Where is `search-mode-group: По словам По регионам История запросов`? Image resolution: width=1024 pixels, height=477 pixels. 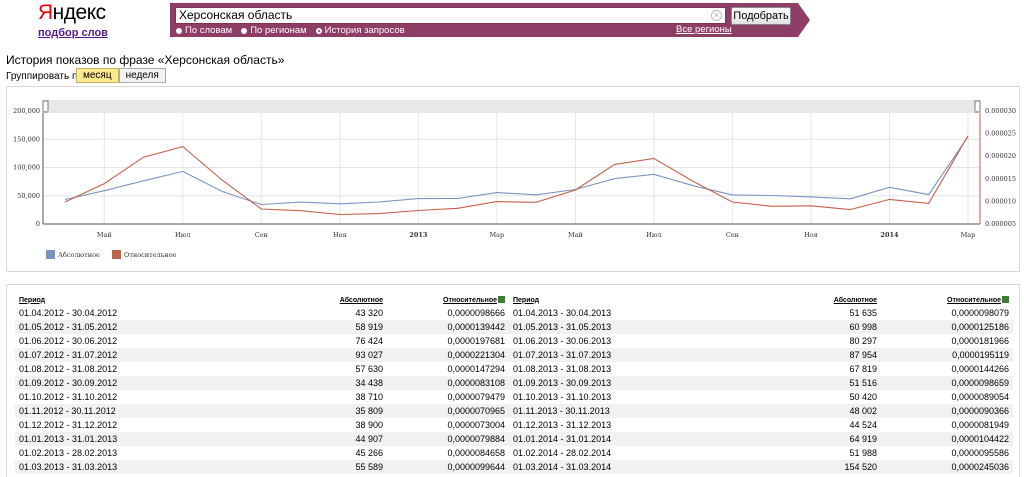 search-mode-group: По словам По регионам История запросов is located at coordinates (290, 30).